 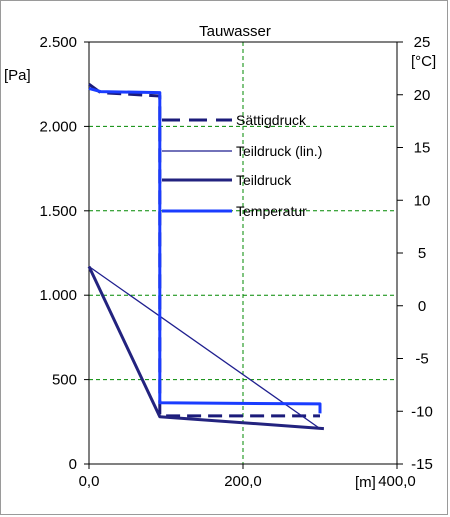 What do you see at coordinates (271, 211) in the screenshot?
I see `legend-label-3: Temperatur` at bounding box center [271, 211].